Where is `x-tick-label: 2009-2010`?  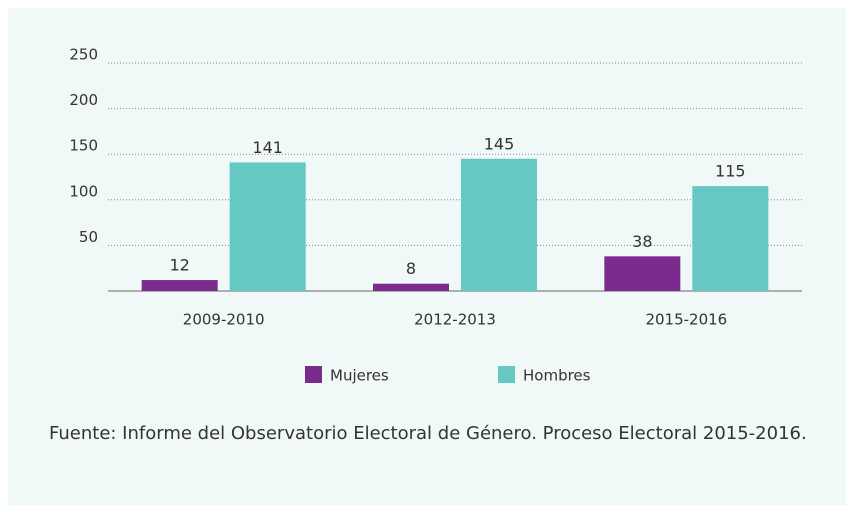 x-tick-label: 2009-2010 is located at coordinates (224, 320).